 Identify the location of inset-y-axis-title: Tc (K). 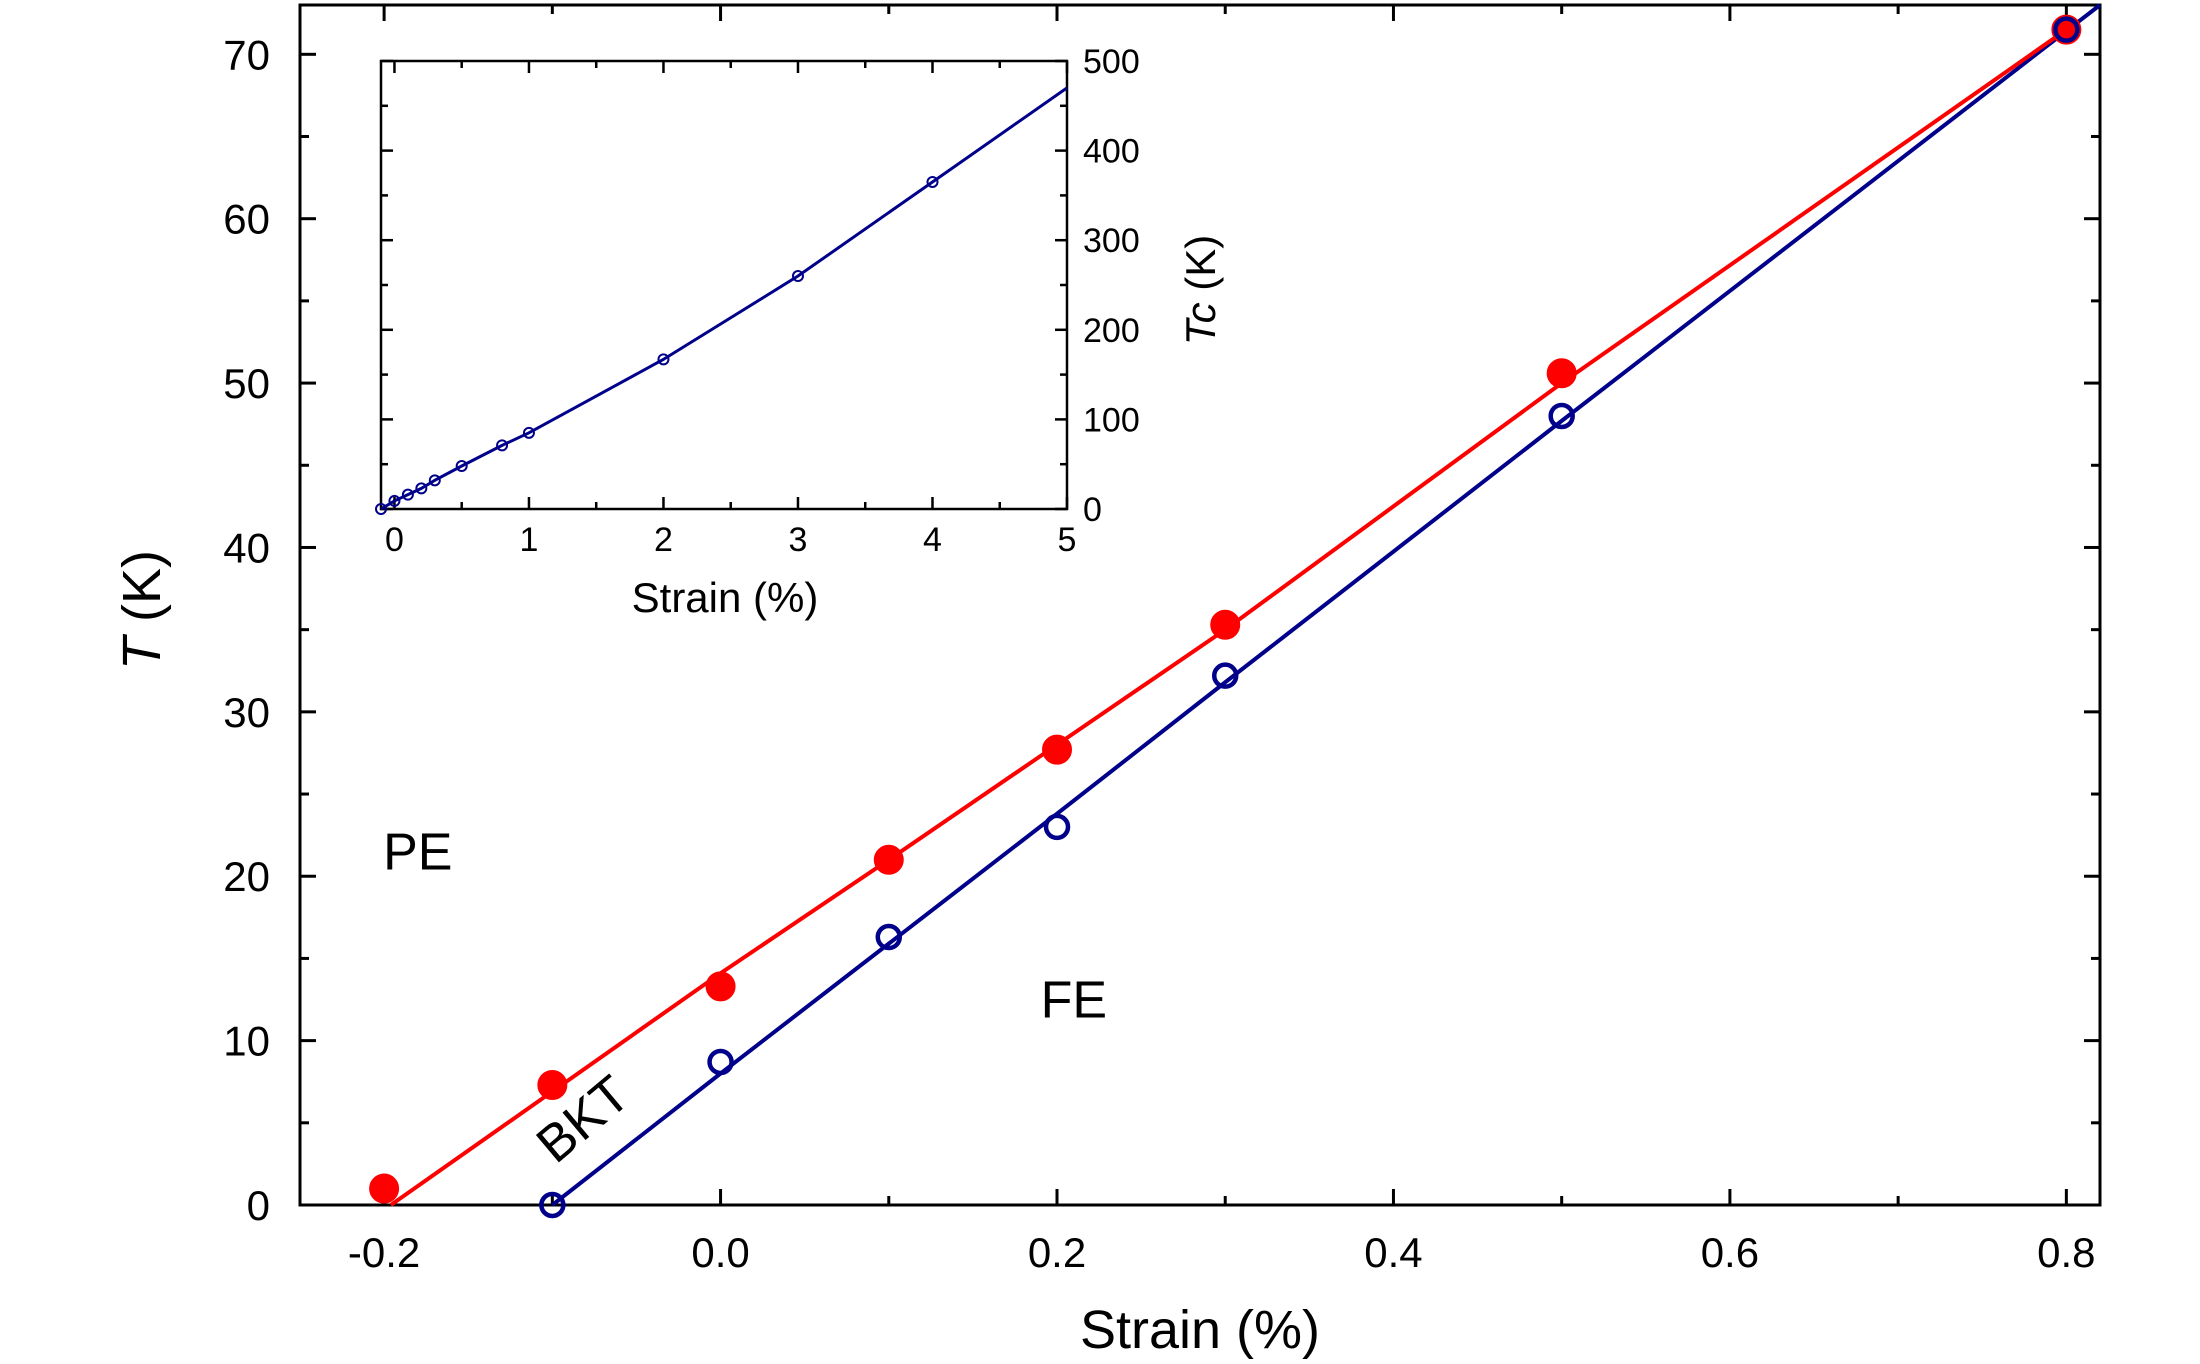
(1200, 290).